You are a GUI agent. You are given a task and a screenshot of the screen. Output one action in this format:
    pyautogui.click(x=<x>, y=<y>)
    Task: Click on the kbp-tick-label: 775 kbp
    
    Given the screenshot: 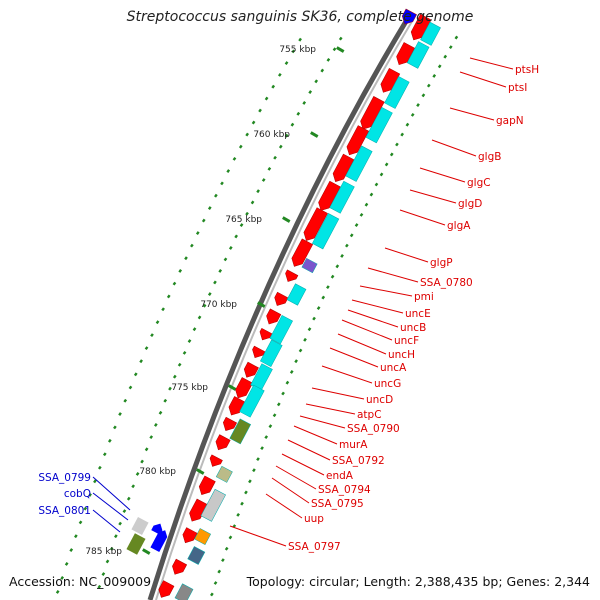 What is the action you would take?
    pyautogui.click(x=189, y=388)
    